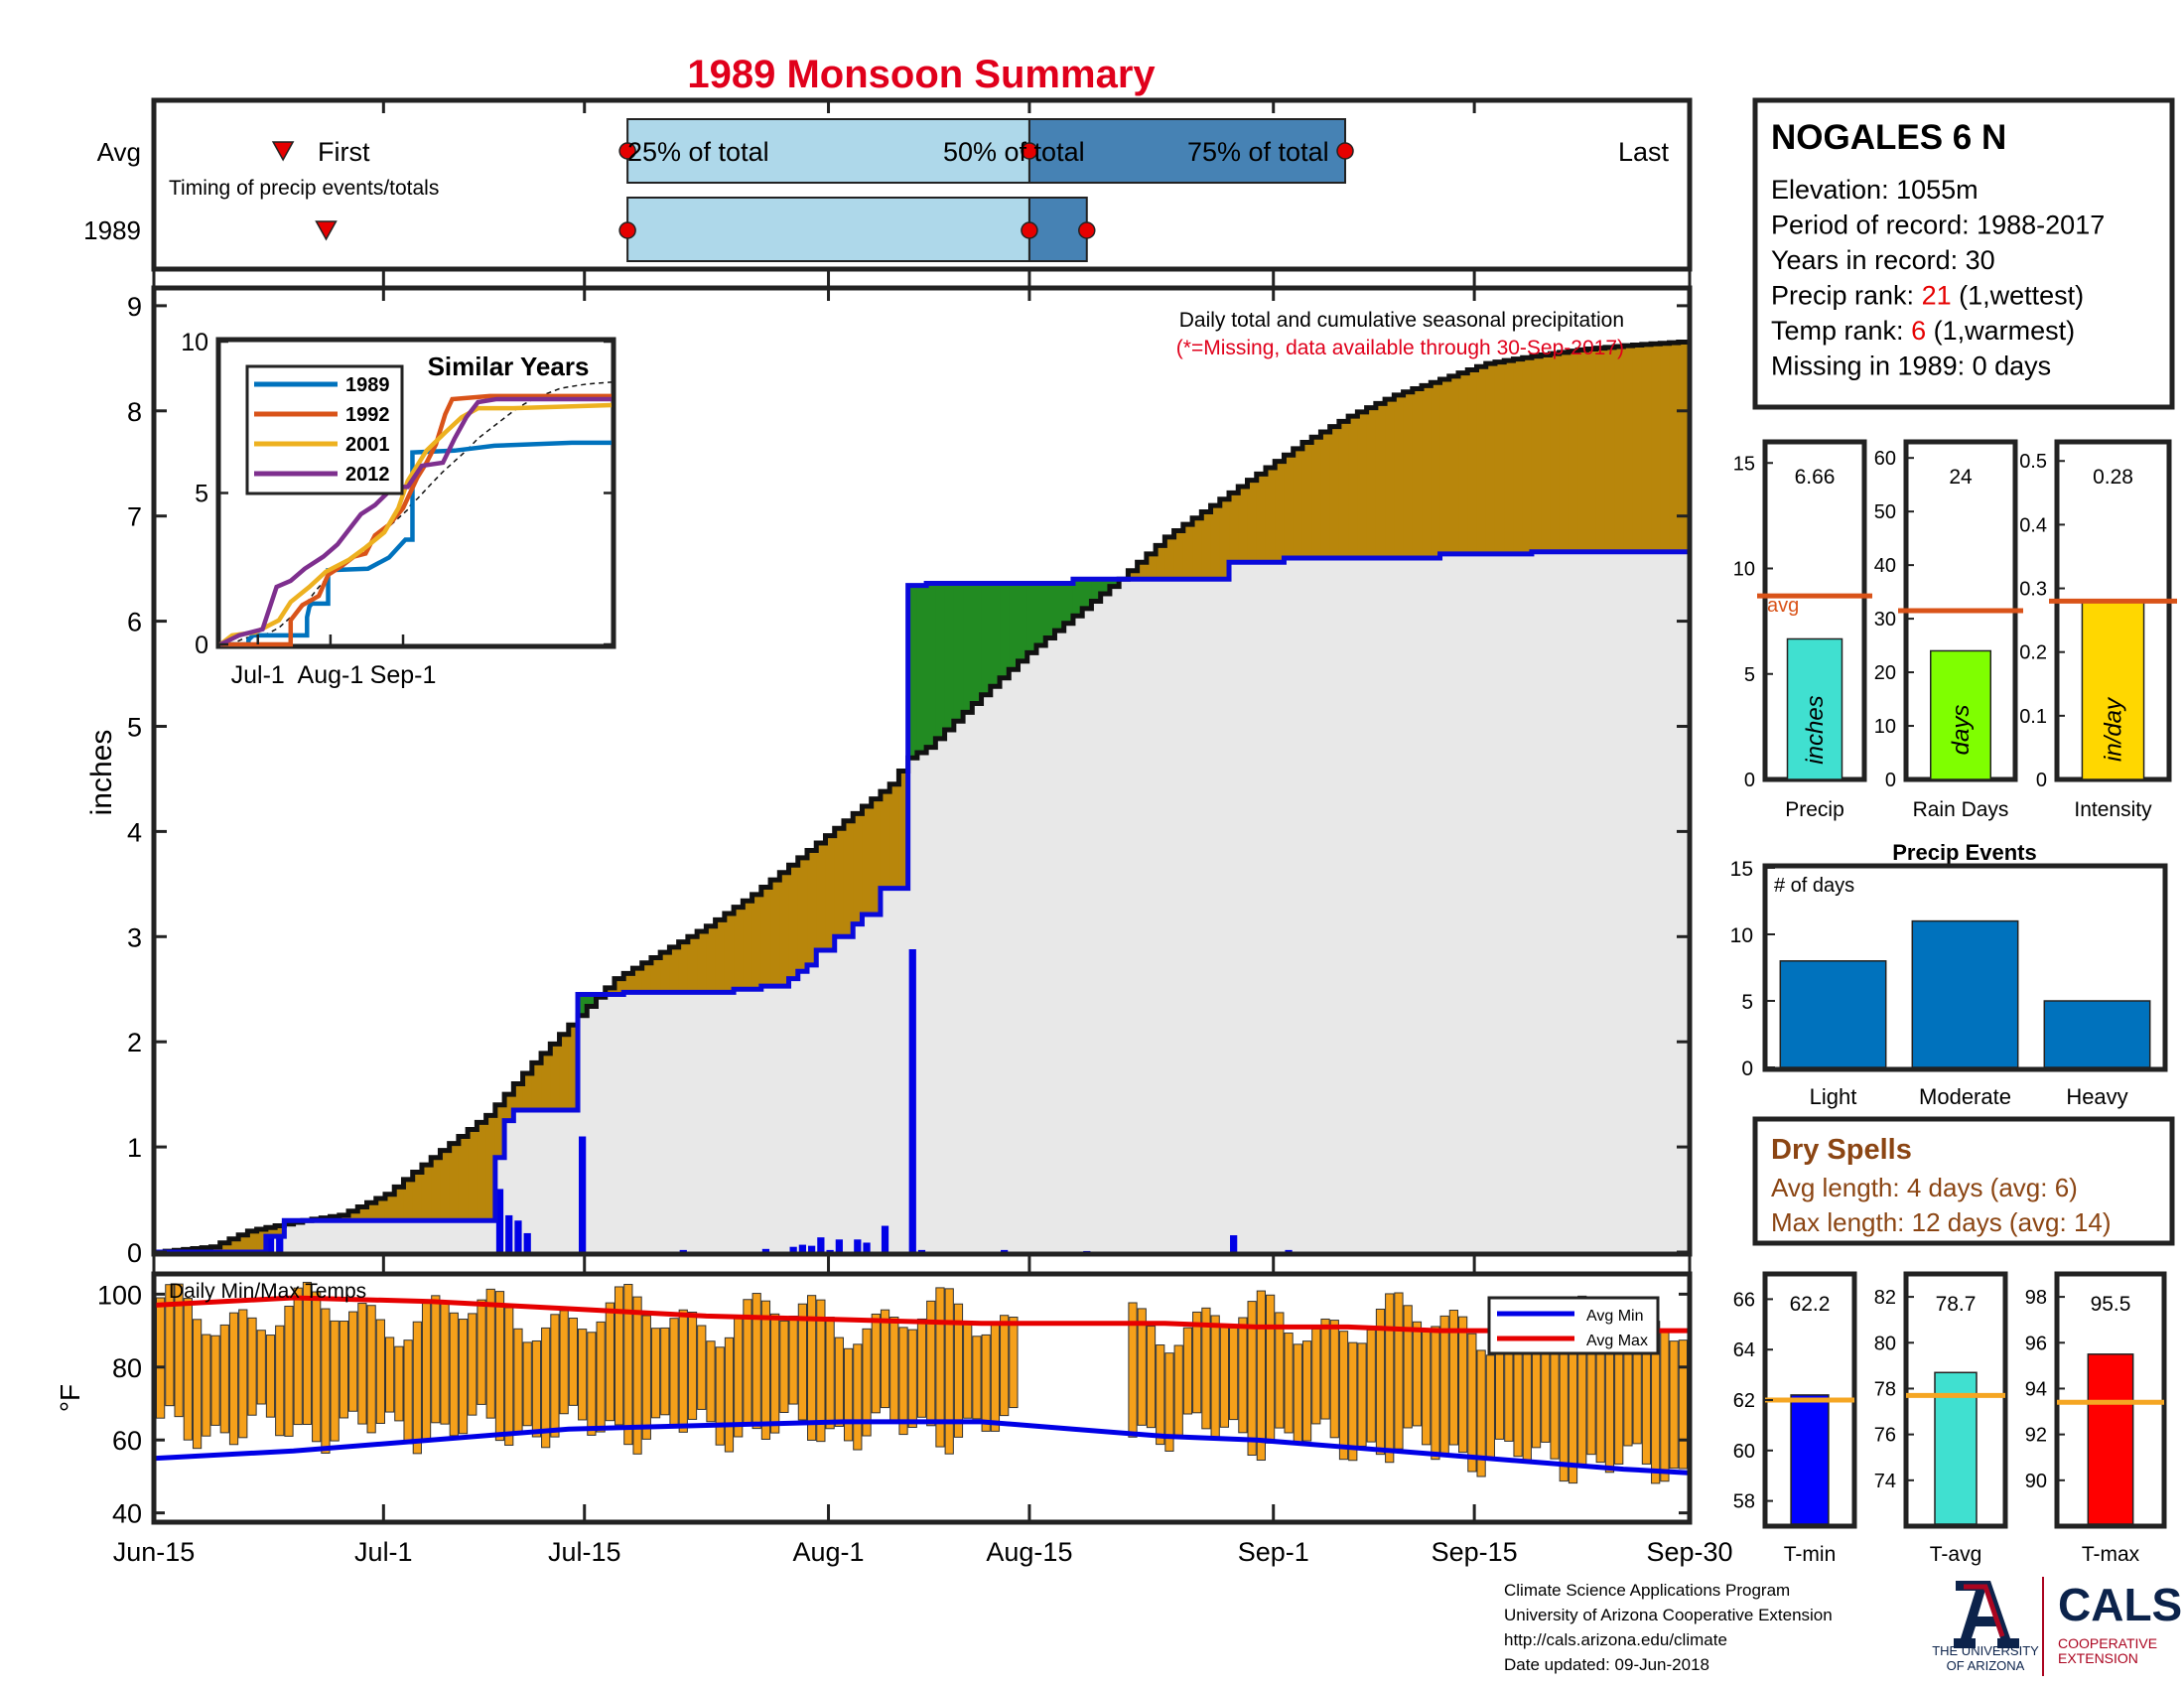  Describe the element at coordinates (1985, 1650) in the screenshot. I see `ua-line-1: THE UNIVERSITY` at that location.